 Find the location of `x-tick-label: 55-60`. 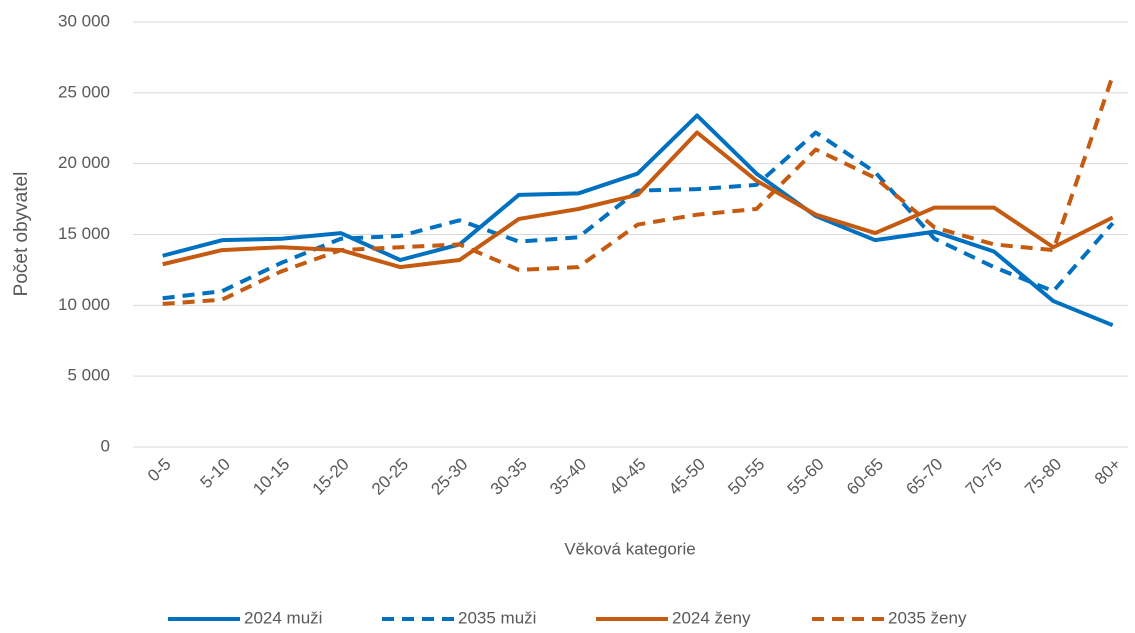

x-tick-label: 55-60 is located at coordinates (806, 477).